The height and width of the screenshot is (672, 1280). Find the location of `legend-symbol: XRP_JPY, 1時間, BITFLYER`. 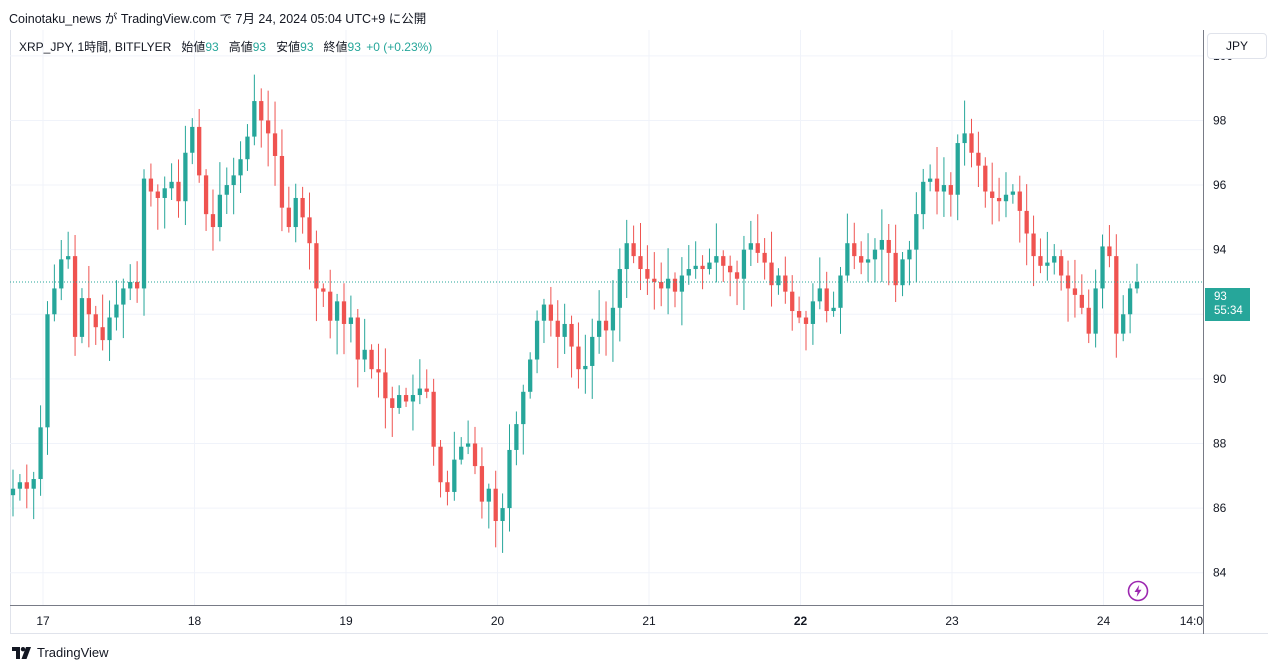

legend-symbol: XRP_JPY, 1時間, BITFLYER is located at coordinates (95, 47).